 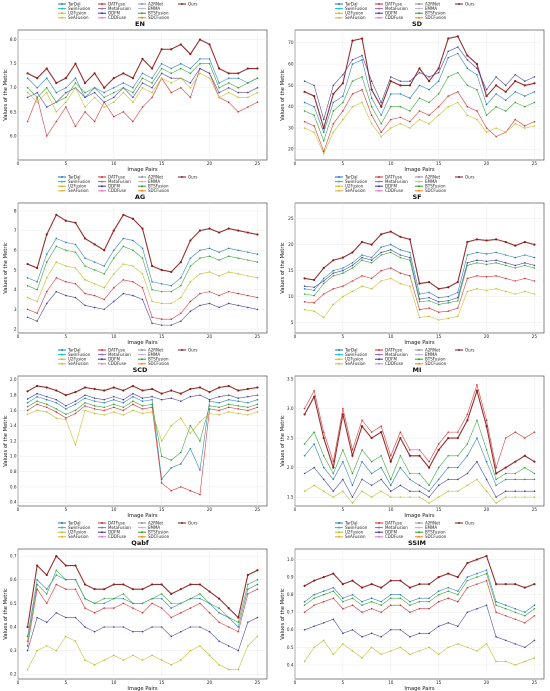 What do you see at coordinates (13, 379) in the screenshot?
I see `y-tick-label: 2.0` at bounding box center [13, 379].